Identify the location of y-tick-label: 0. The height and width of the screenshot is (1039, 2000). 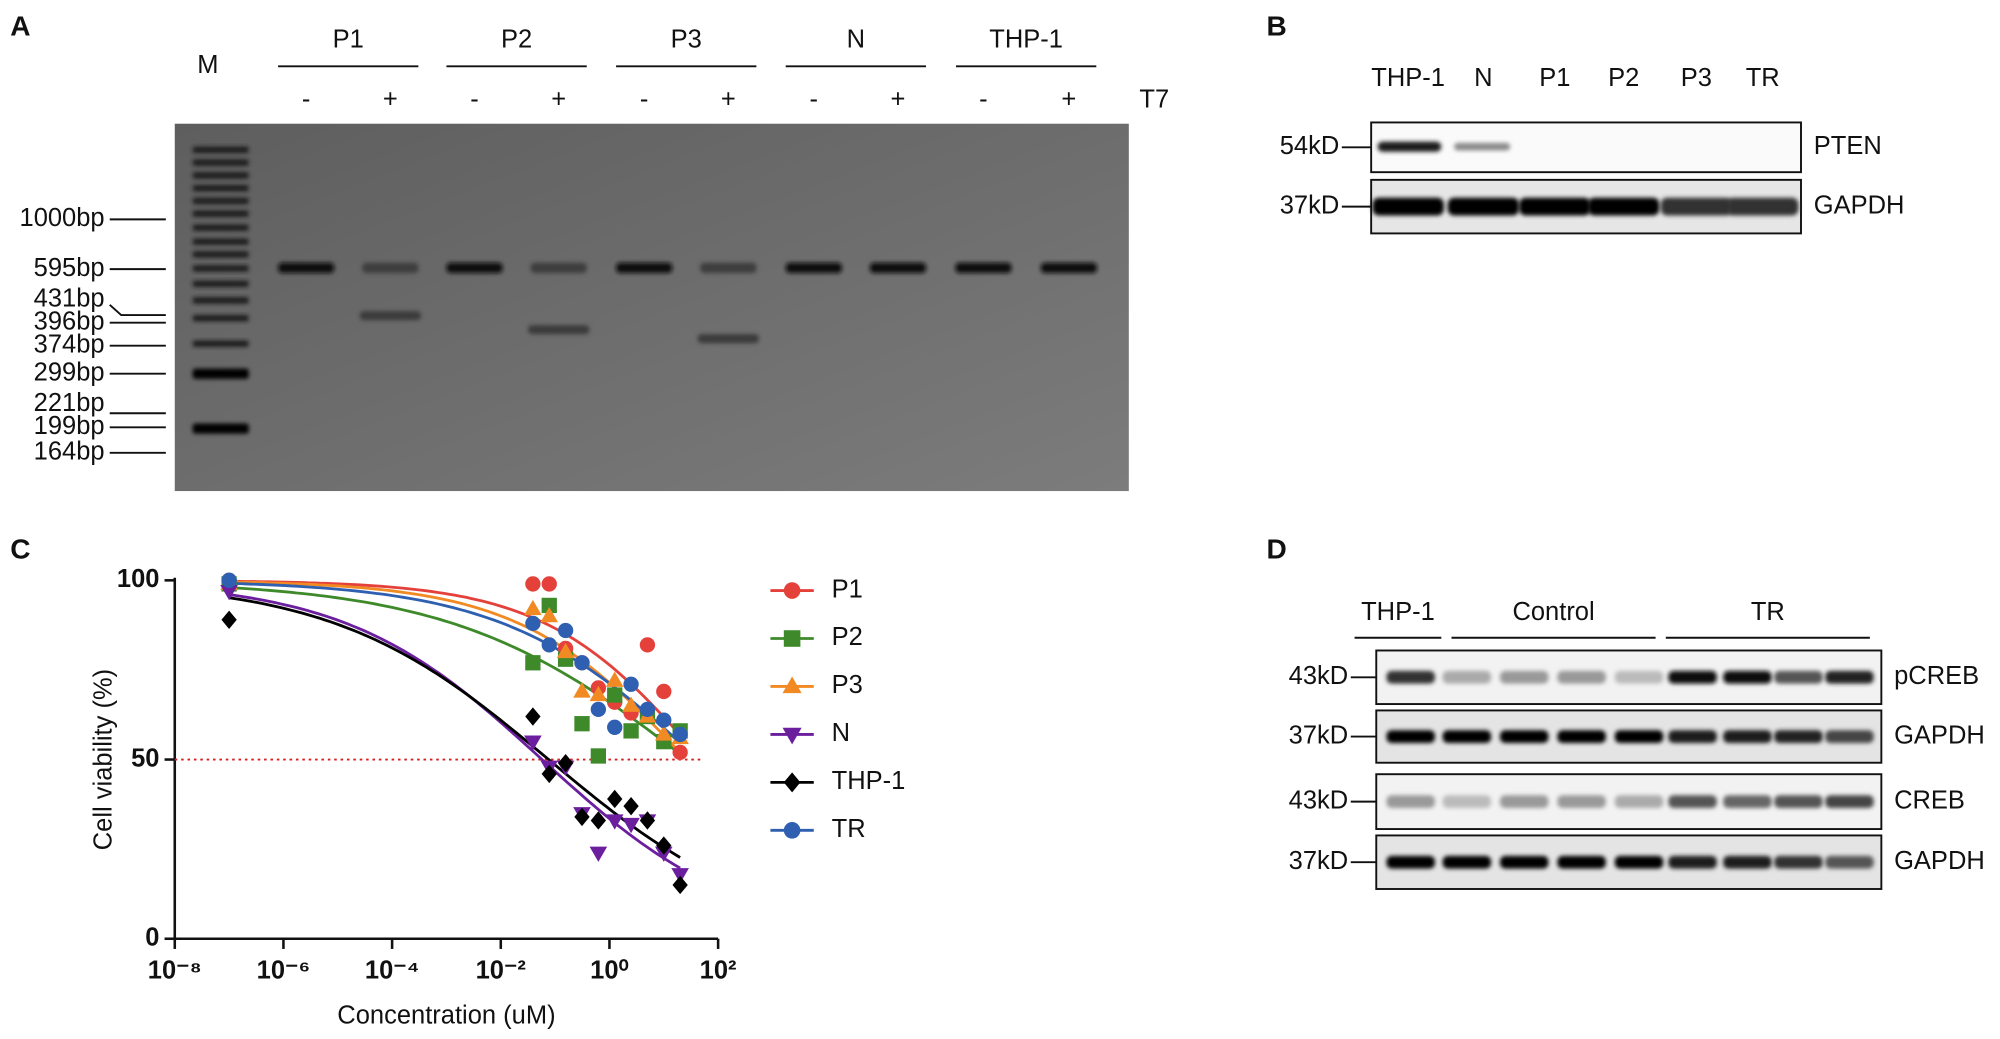
(152, 937).